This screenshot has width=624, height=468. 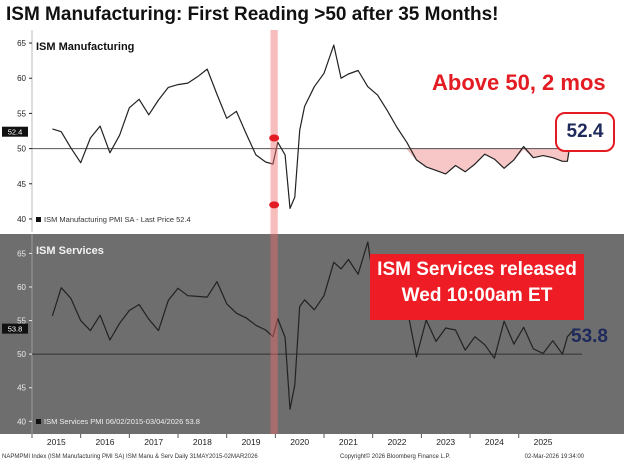 What do you see at coordinates (397, 442) in the screenshot?
I see `x-axis-tick-label: 2022` at bounding box center [397, 442].